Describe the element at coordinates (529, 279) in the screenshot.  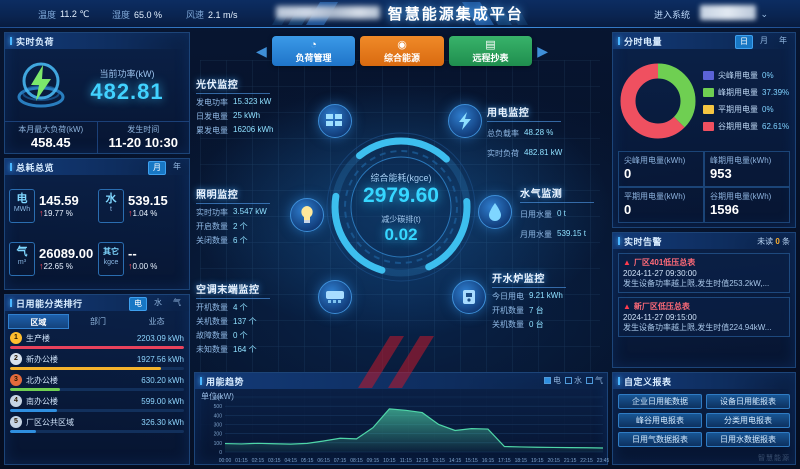
I see `boiler-monitor-title: 开水炉监控` at that location.